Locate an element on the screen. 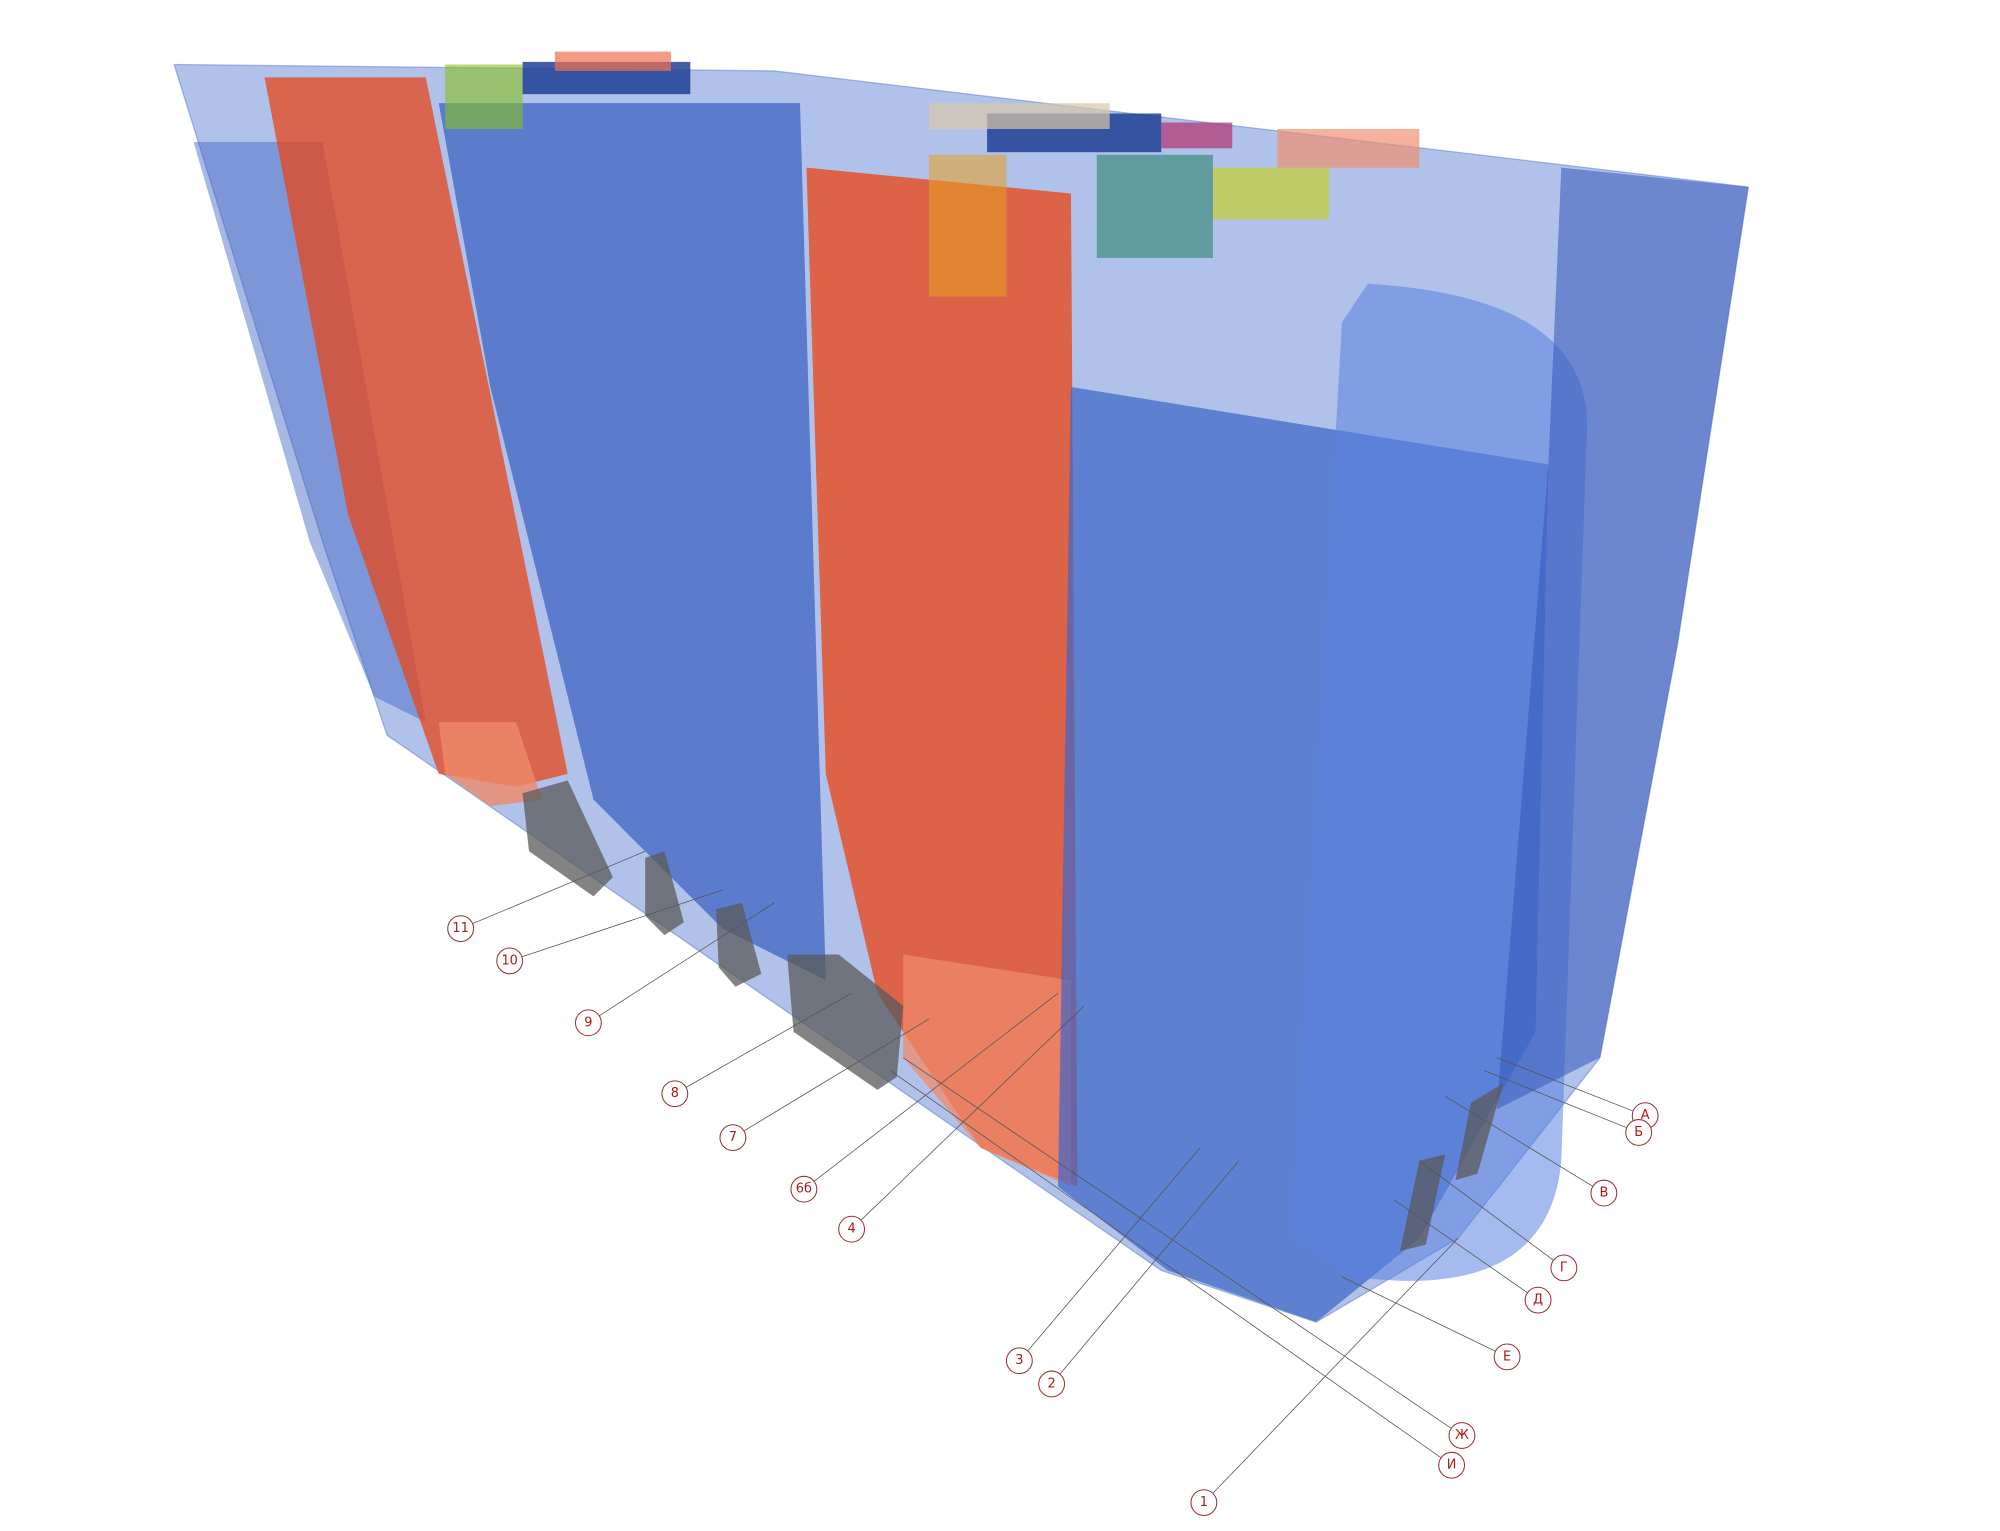 This screenshot has width=2000, height=1531. axis-label: И is located at coordinates (1452, 1465).